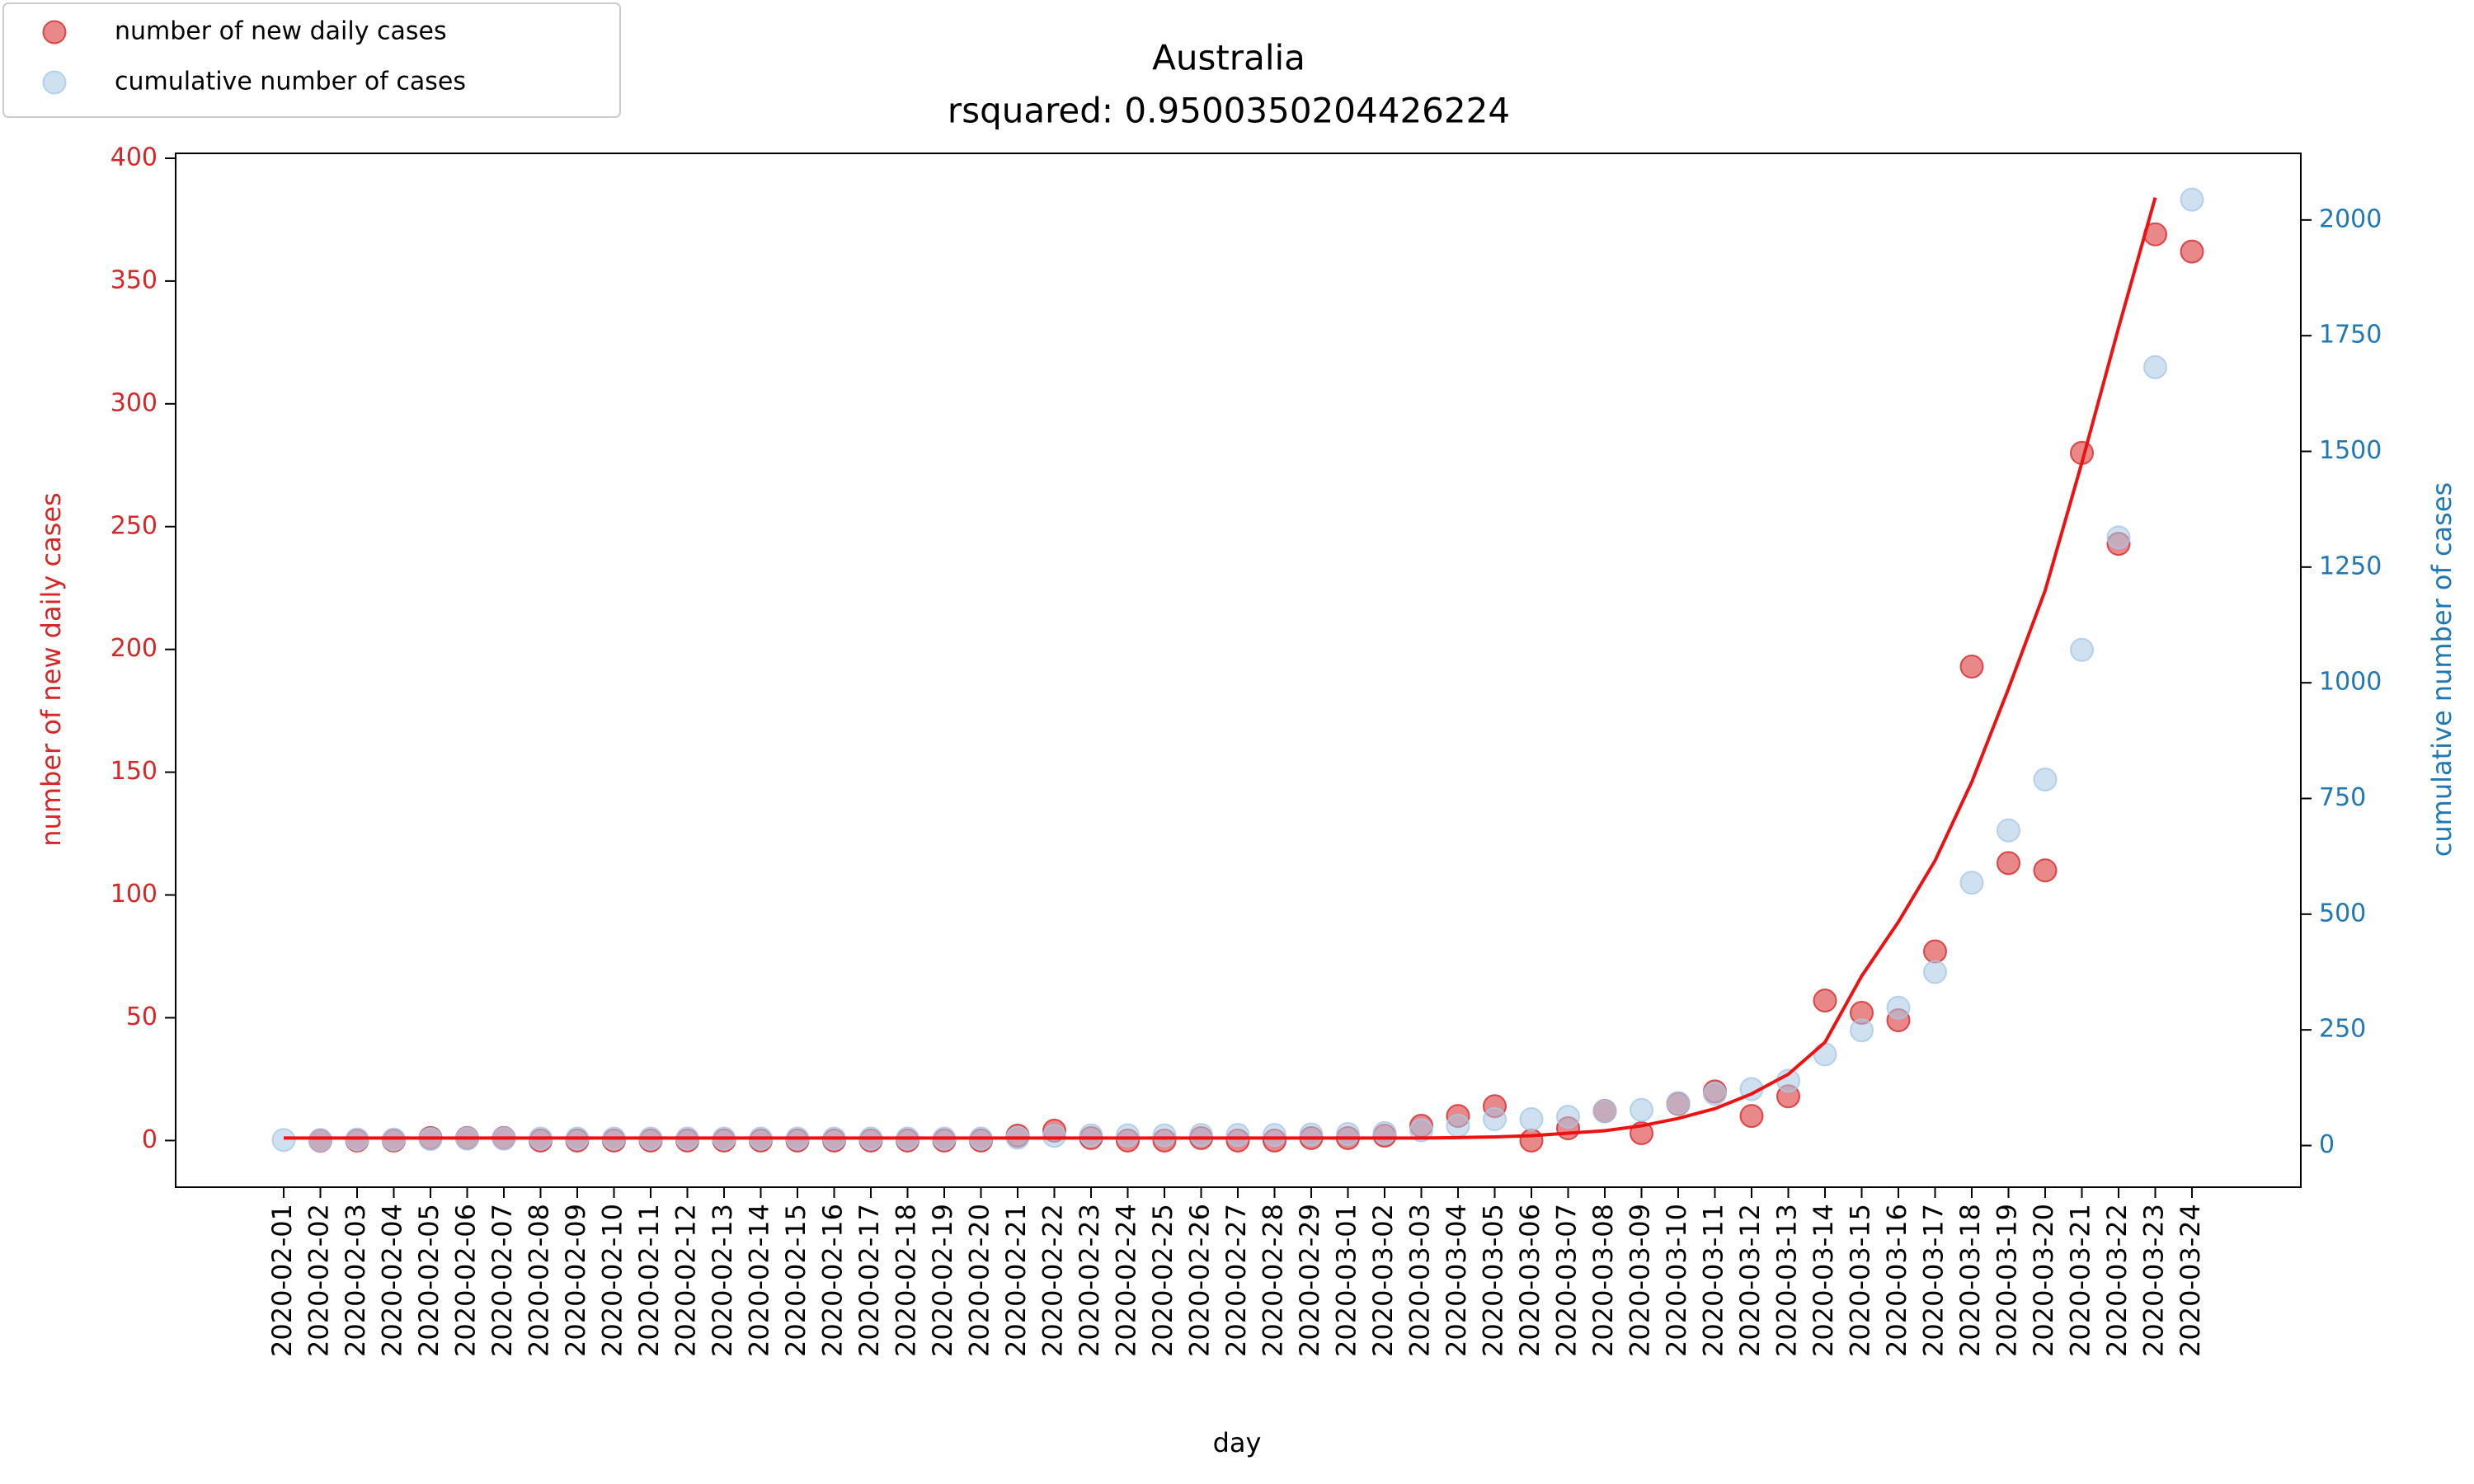  Describe the element at coordinates (2350, 566) in the screenshot. I see `y2-tick-label: 1250` at that location.